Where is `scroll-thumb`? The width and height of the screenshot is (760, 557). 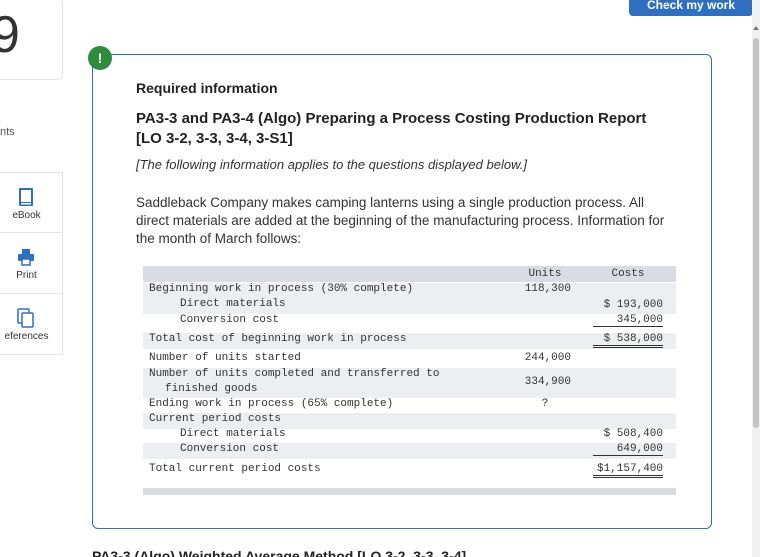
scroll-thumb is located at coordinates (756, 233).